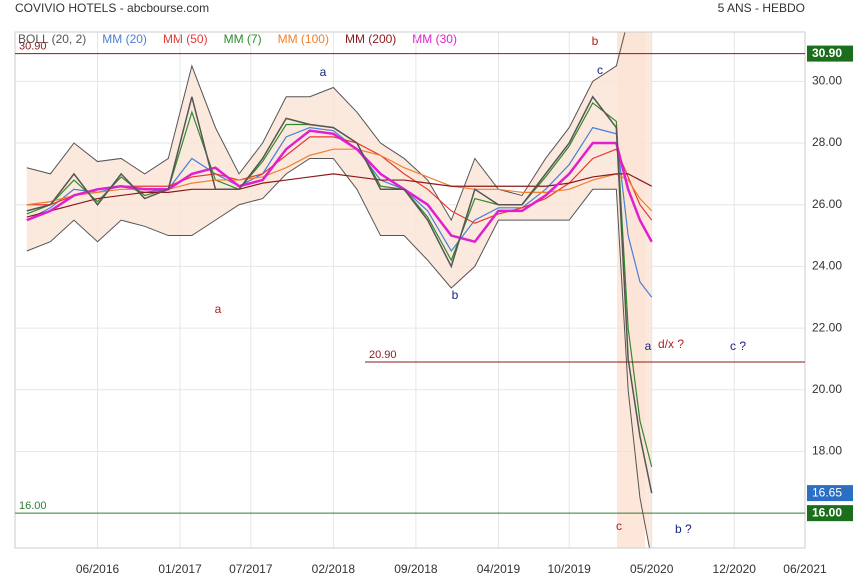 The height and width of the screenshot is (580, 855). What do you see at coordinates (334, 569) in the screenshot?
I see `x-tick-label: 02/2018` at bounding box center [334, 569].